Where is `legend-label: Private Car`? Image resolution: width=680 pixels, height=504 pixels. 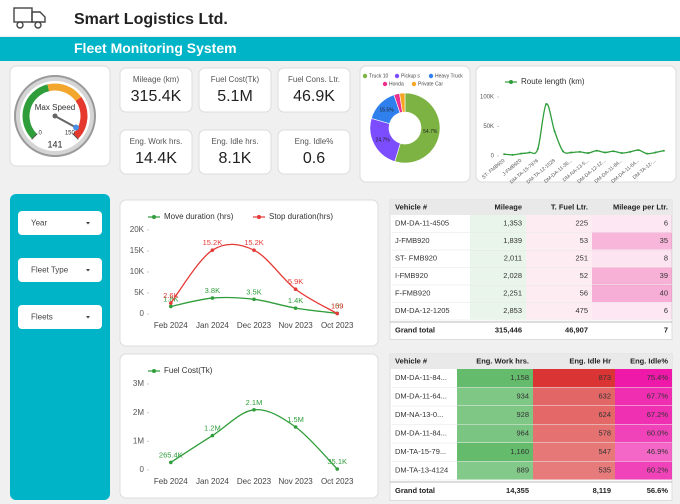
legend-label: Private Car is located at coordinates (430, 84).